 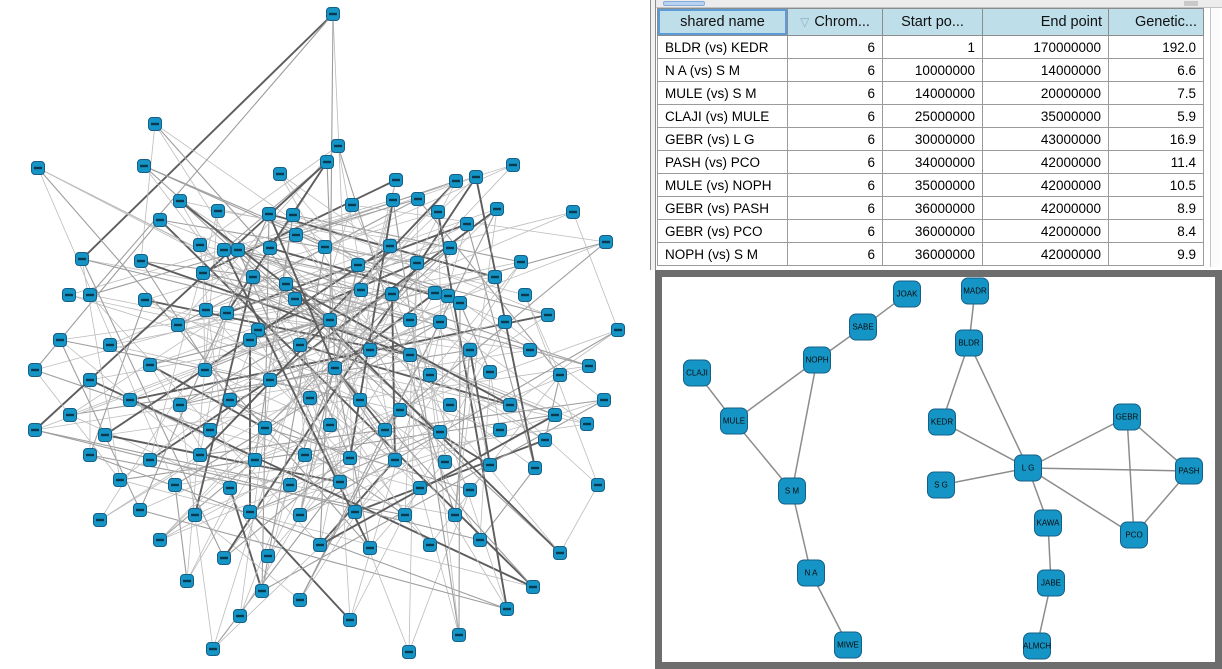 What do you see at coordinates (722, 231) in the screenshot?
I see `cell-shared-name: GEBR (vs) PCO` at bounding box center [722, 231].